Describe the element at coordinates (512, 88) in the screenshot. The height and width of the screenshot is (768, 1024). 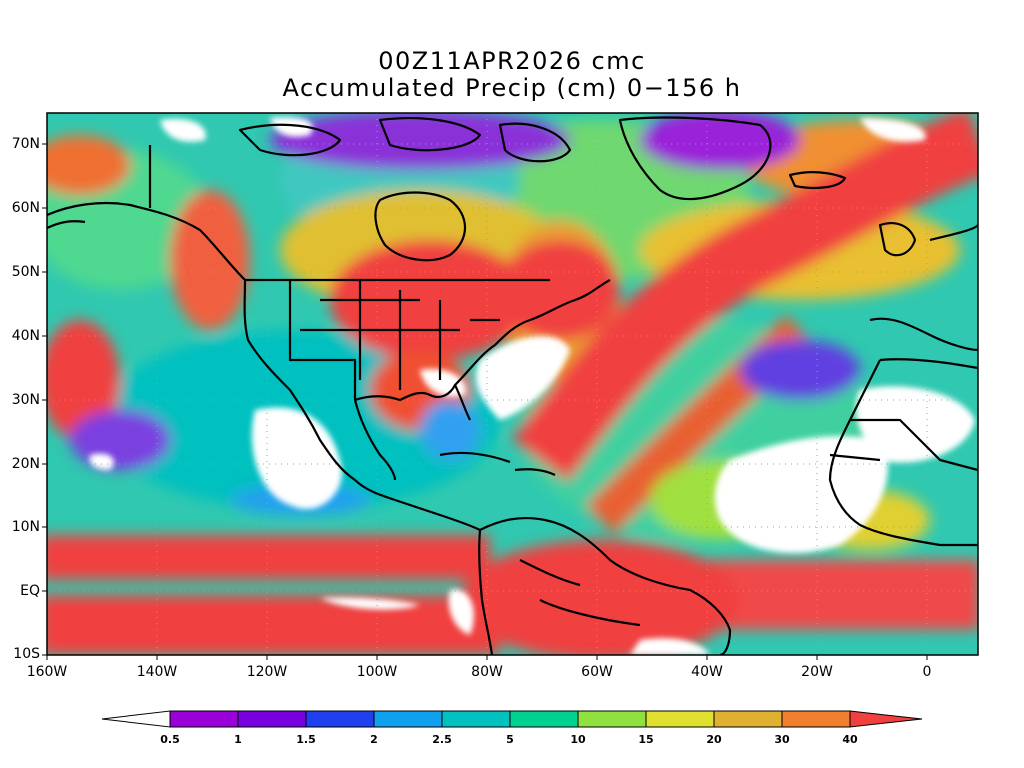
I see `map-title-field: Accumulated Precip (cm) 0−156 h` at that location.